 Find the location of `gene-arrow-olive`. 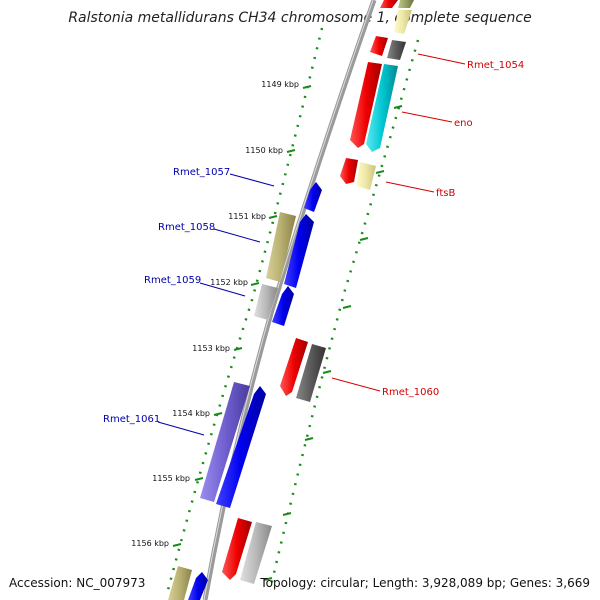

gene-arrow-olive is located at coordinates (406, 4).